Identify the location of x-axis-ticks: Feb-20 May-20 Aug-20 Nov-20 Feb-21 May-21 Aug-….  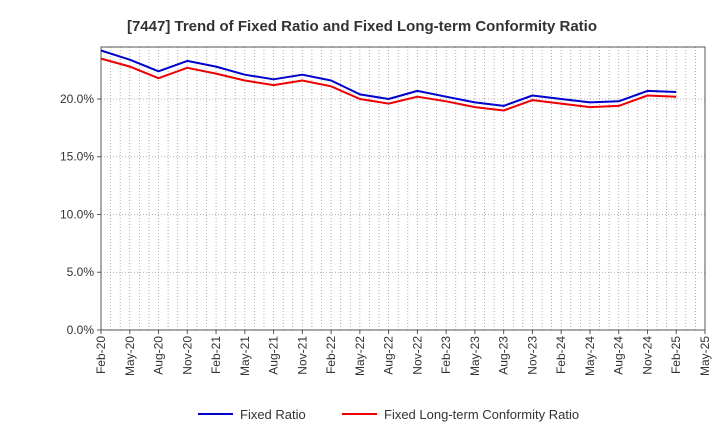
(403, 353).